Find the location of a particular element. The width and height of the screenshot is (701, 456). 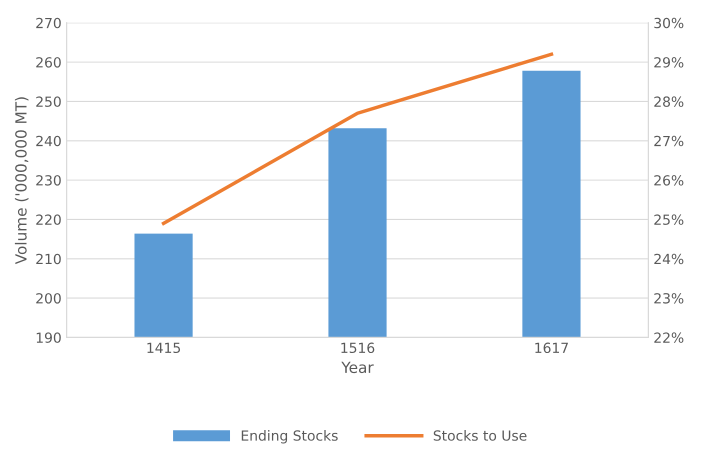

x-tick-label: 1516 is located at coordinates (357, 348).